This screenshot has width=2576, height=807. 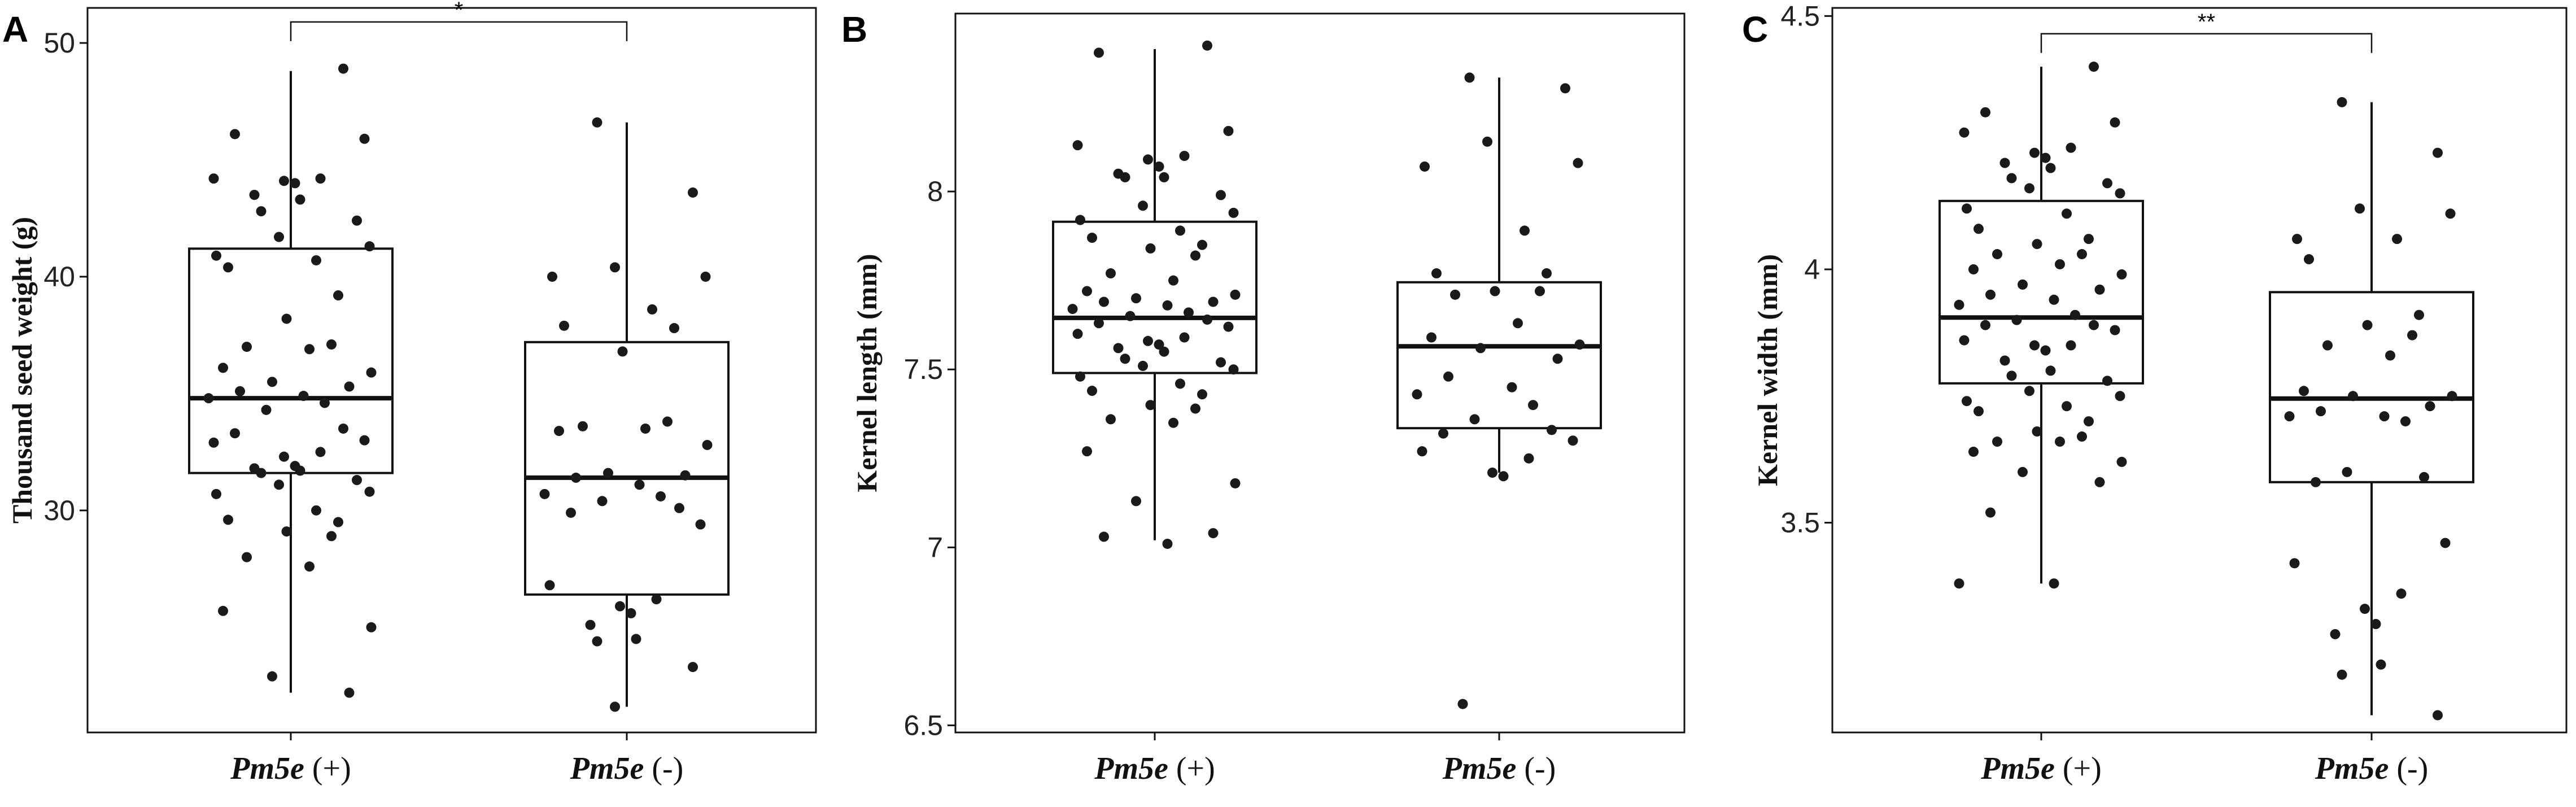 What do you see at coordinates (291, 360) in the screenshot?
I see `box-iqr` at bounding box center [291, 360].